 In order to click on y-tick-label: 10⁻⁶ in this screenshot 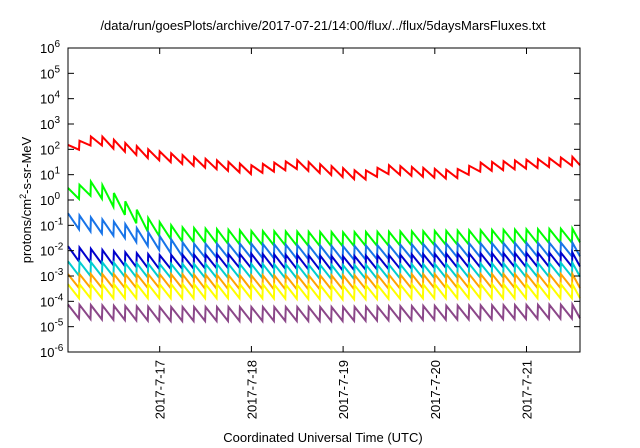, I will do `click(52, 351)`.